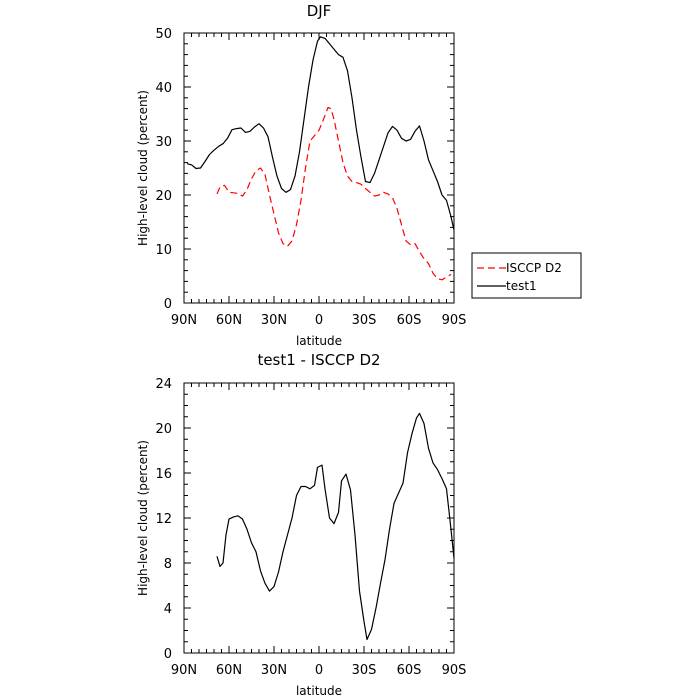 The height and width of the screenshot is (700, 700). What do you see at coordinates (334, 193) in the screenshot?
I see `series-line-isccp-d2` at bounding box center [334, 193].